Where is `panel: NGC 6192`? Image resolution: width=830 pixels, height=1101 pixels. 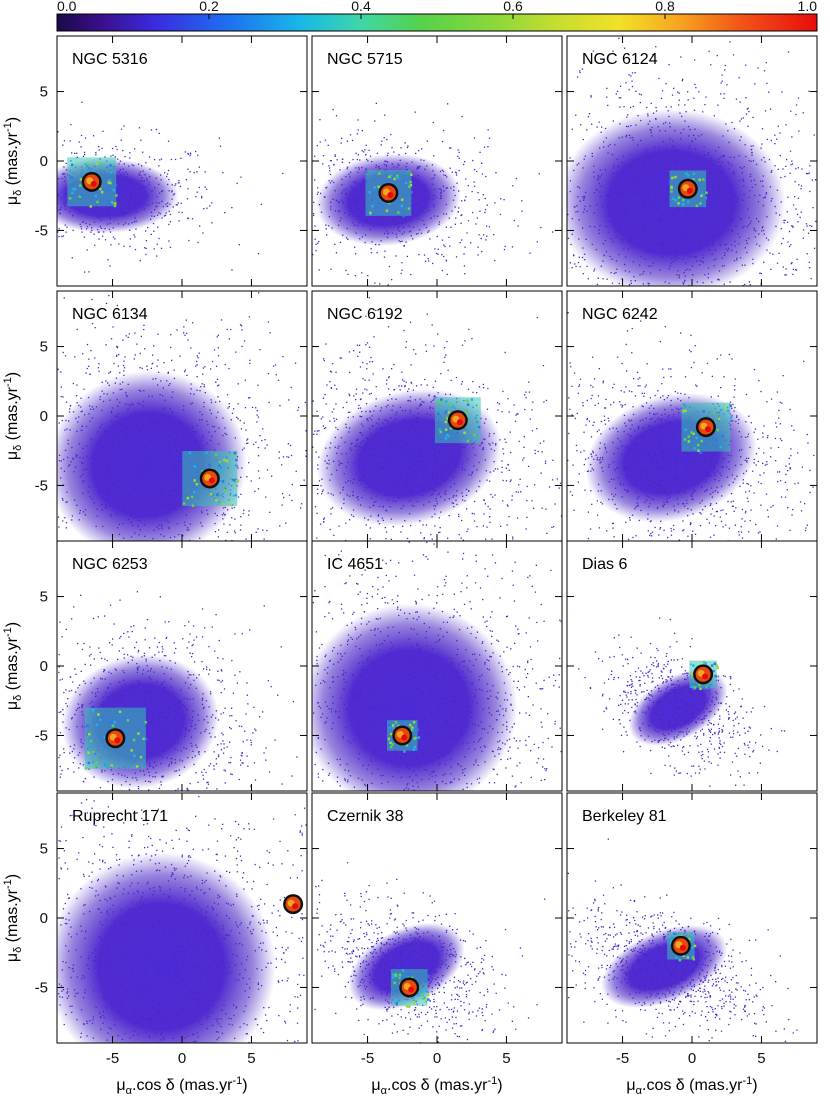
panel: NGC 6192 is located at coordinates (437, 416).